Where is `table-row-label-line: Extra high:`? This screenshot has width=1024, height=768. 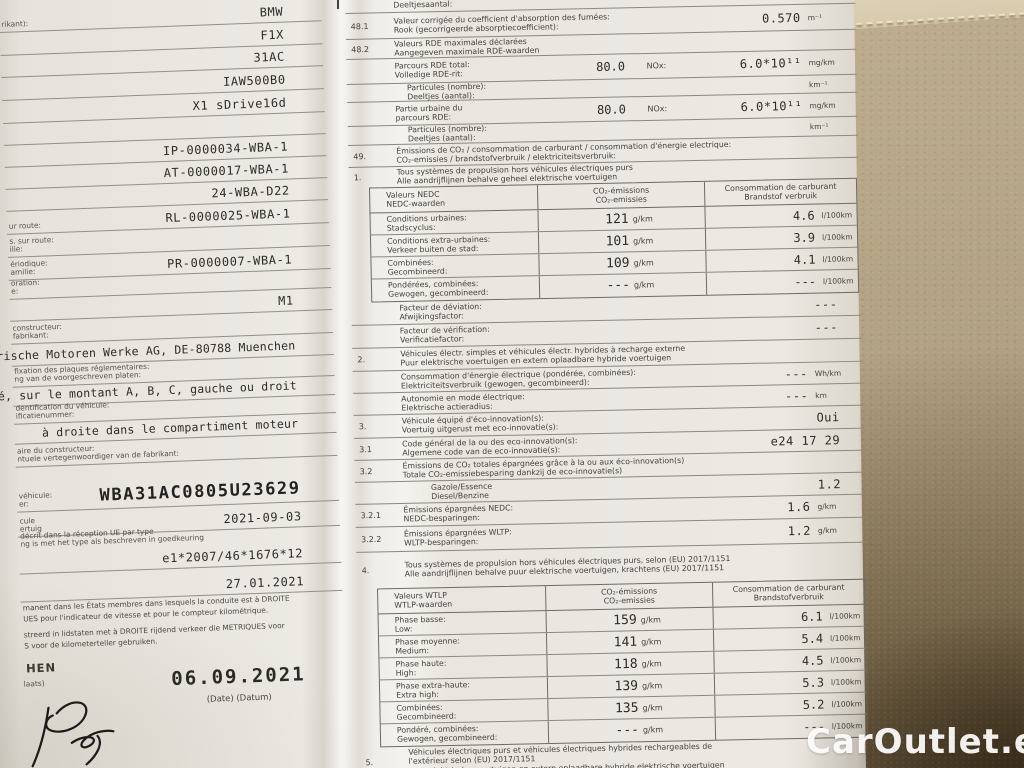
table-row-label-line: Extra high: is located at coordinates (417, 694).